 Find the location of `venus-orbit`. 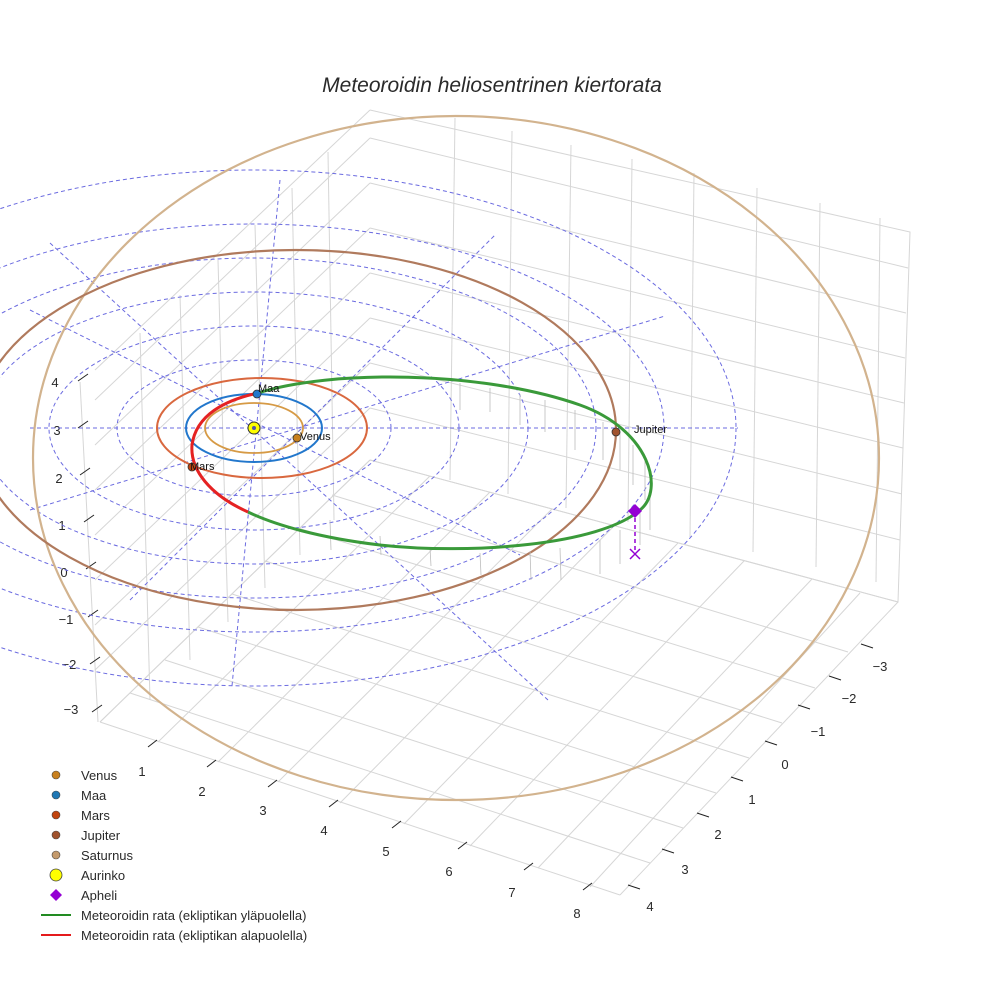

venus-orbit is located at coordinates (254, 428).